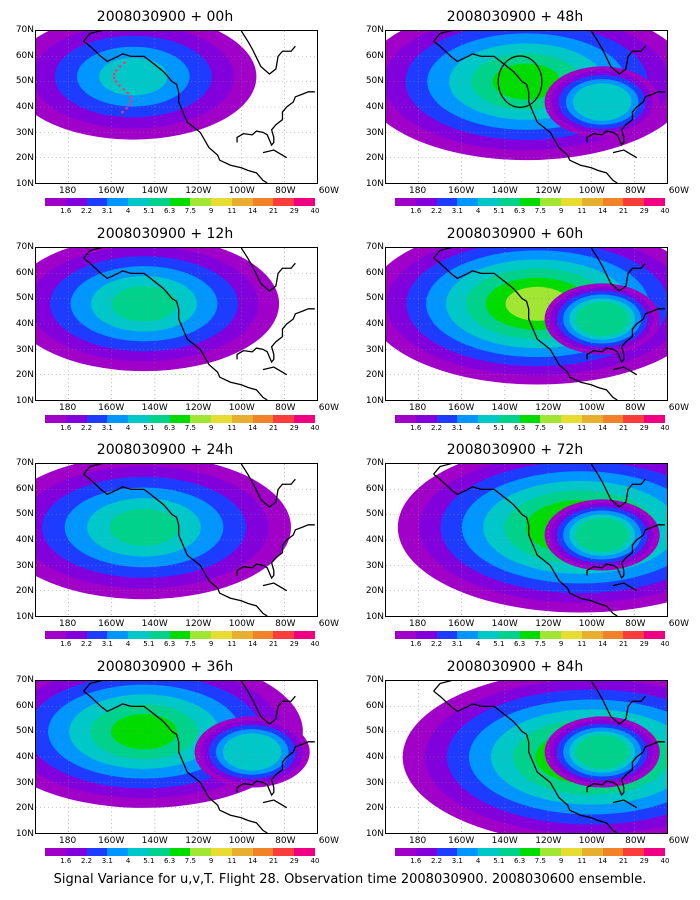 The height and width of the screenshot is (900, 700). Describe the element at coordinates (24, 617) in the screenshot. I see `latitude-label: 10N` at that location.